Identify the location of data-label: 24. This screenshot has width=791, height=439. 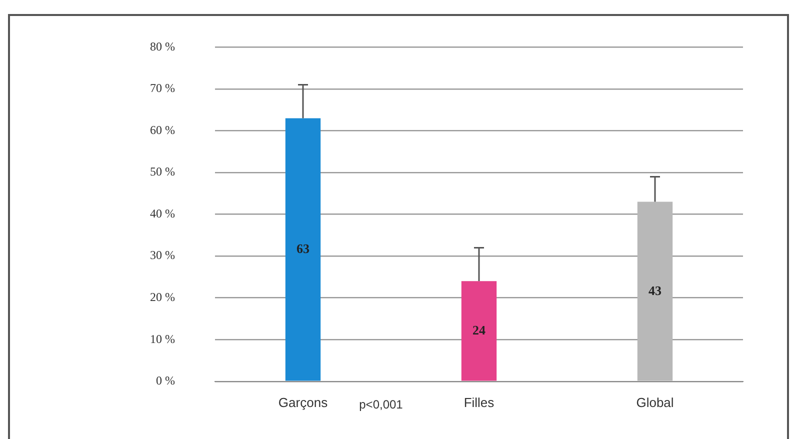
(479, 330).